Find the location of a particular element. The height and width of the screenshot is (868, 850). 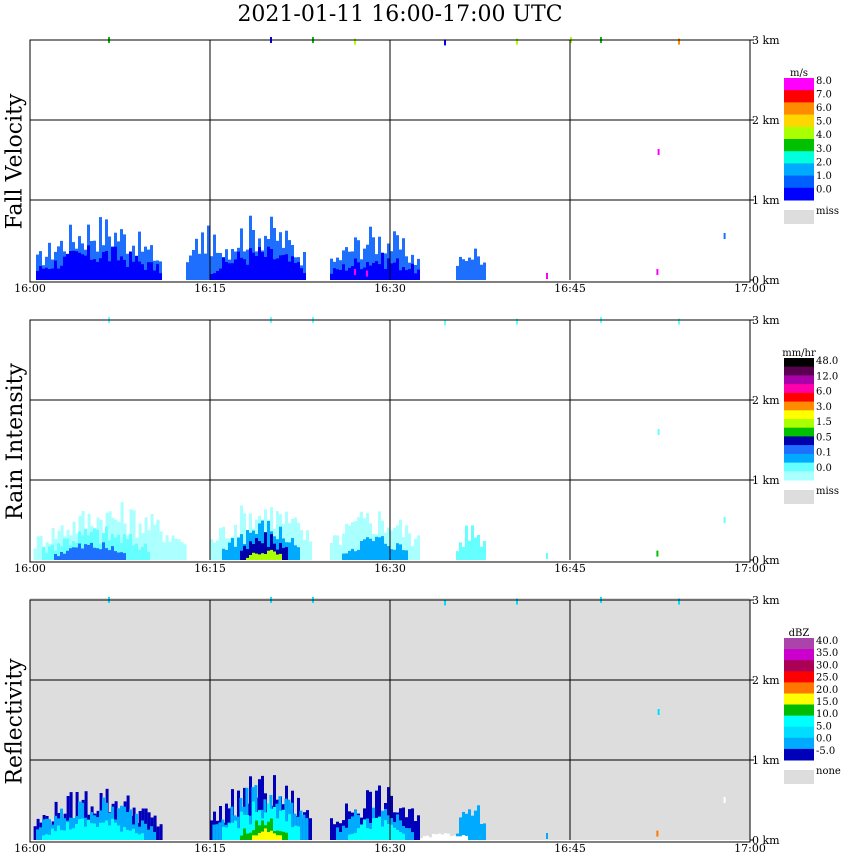

colorbar-label: 5.0 is located at coordinates (824, 726).